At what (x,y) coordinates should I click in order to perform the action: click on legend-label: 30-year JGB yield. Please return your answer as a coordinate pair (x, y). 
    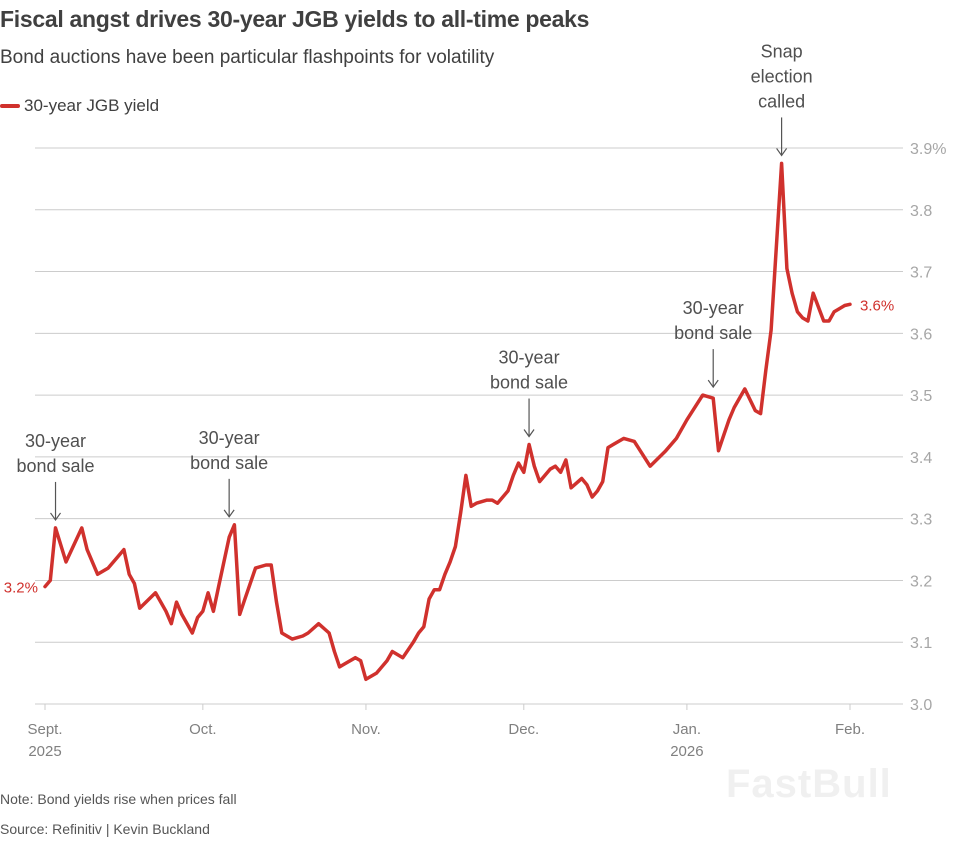
    Looking at the image, I should click on (92, 105).